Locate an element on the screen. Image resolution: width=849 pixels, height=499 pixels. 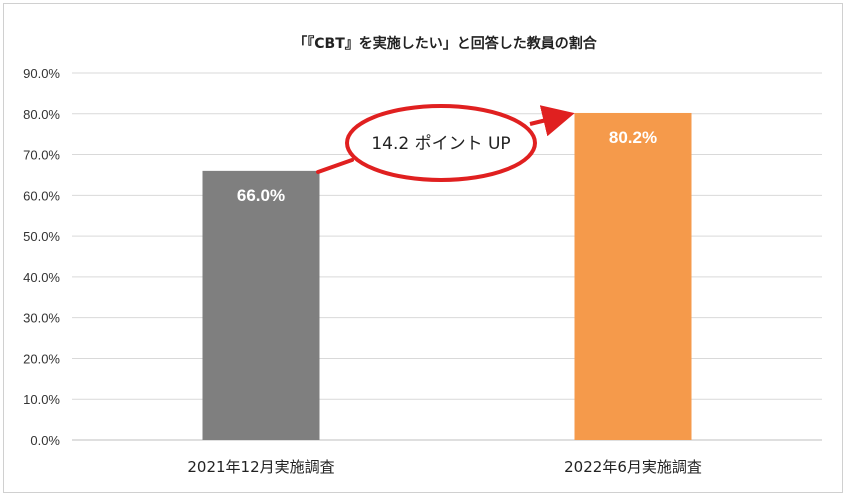
y-tick-label: 80.0% is located at coordinates (41, 114).